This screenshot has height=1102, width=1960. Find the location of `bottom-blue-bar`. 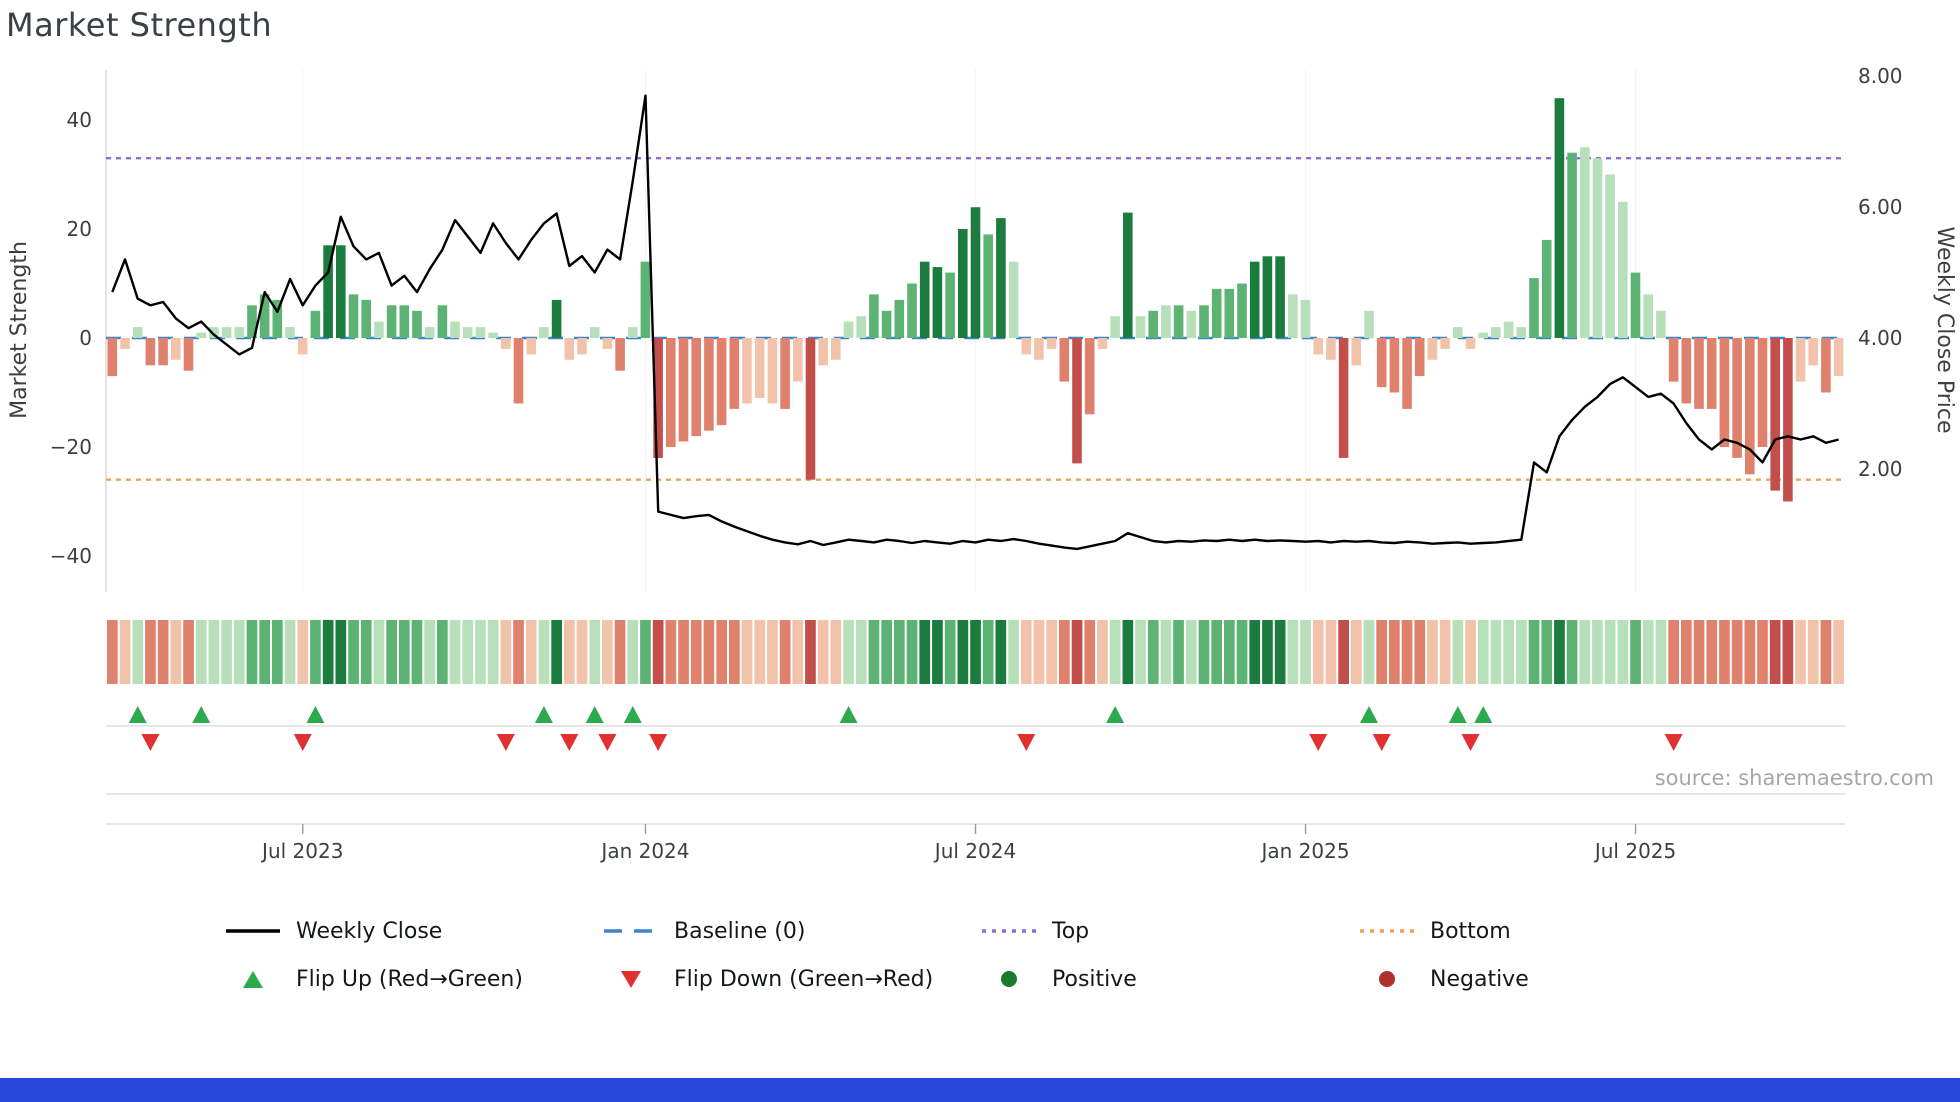

bottom-blue-bar is located at coordinates (980, 1090).